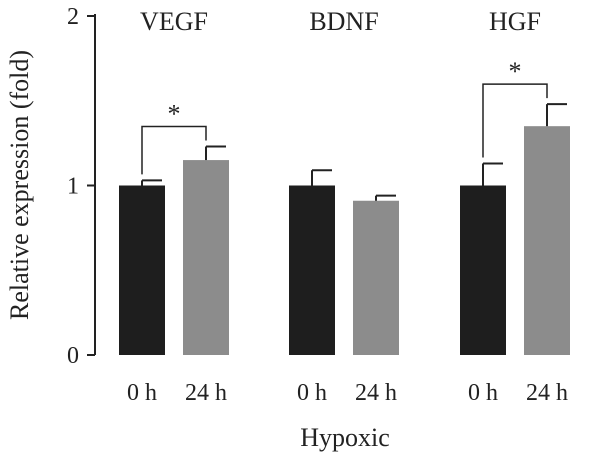  Describe the element at coordinates (547, 240) in the screenshot. I see `bar-hgf-24h` at that location.